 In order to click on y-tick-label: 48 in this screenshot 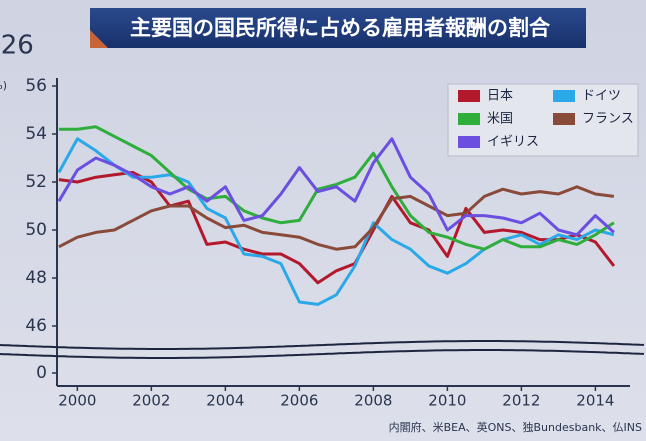, I will do `click(36, 278)`.